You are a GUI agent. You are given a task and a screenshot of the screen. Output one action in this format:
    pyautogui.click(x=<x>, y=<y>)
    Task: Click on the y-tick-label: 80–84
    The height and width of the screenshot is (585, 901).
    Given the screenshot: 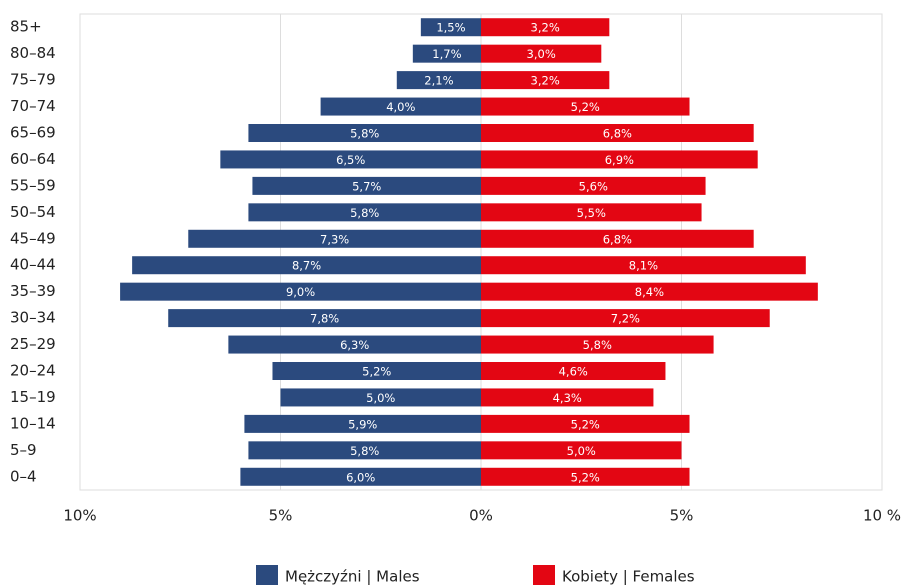 What is the action you would take?
    pyautogui.click(x=33, y=53)
    